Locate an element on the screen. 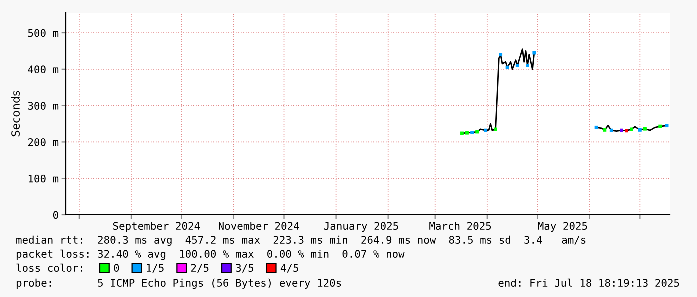 Image resolution: width=697 pixels, height=297 pixels. y-tick-label: 0 is located at coordinates (55, 215).